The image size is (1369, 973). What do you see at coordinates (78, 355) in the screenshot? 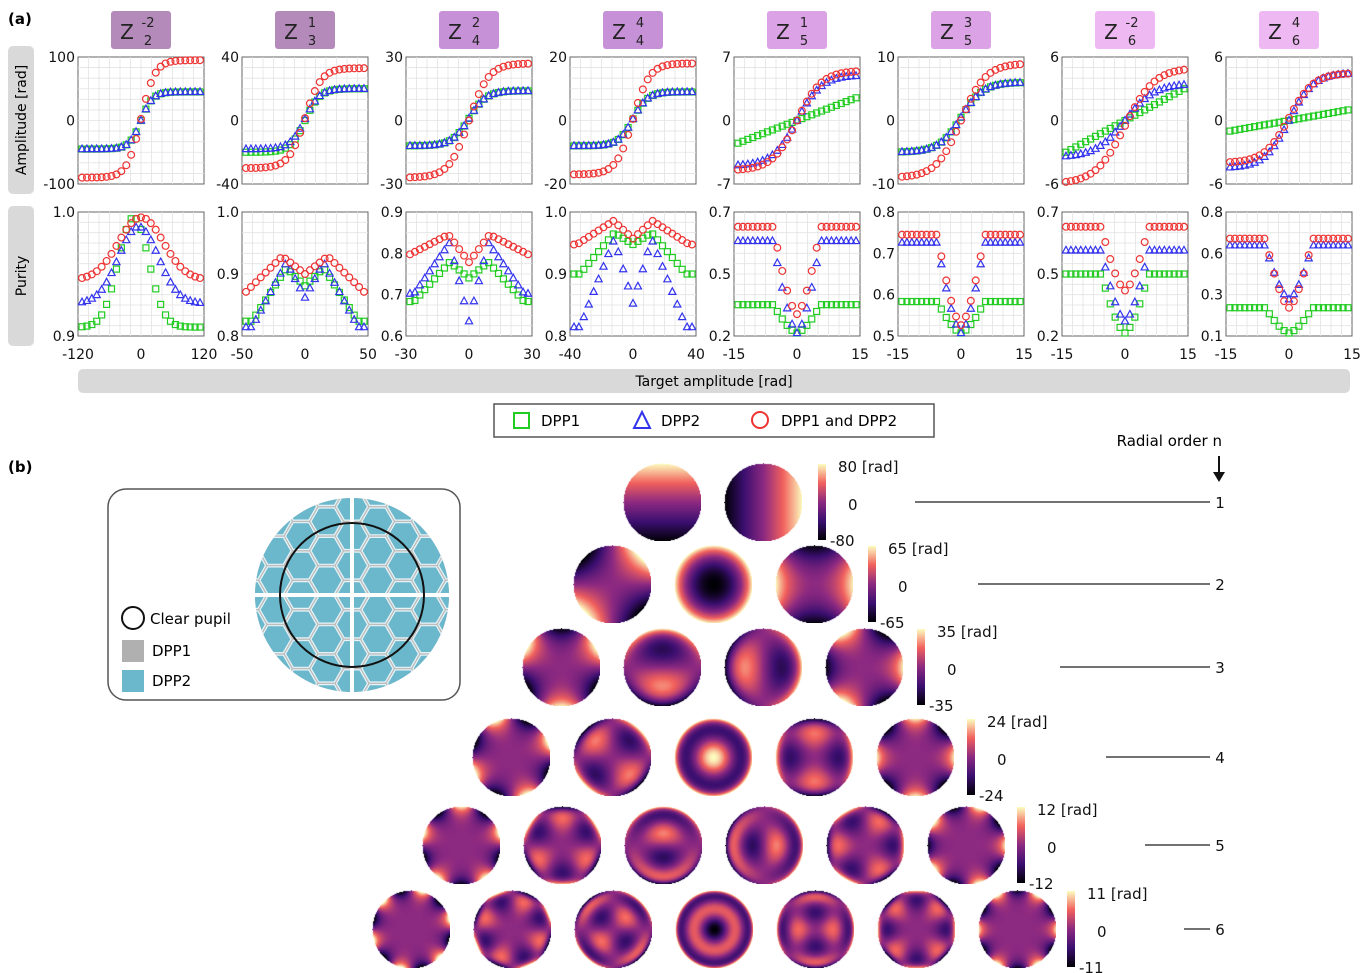
I see `x-tick-label: -120` at bounding box center [78, 355].